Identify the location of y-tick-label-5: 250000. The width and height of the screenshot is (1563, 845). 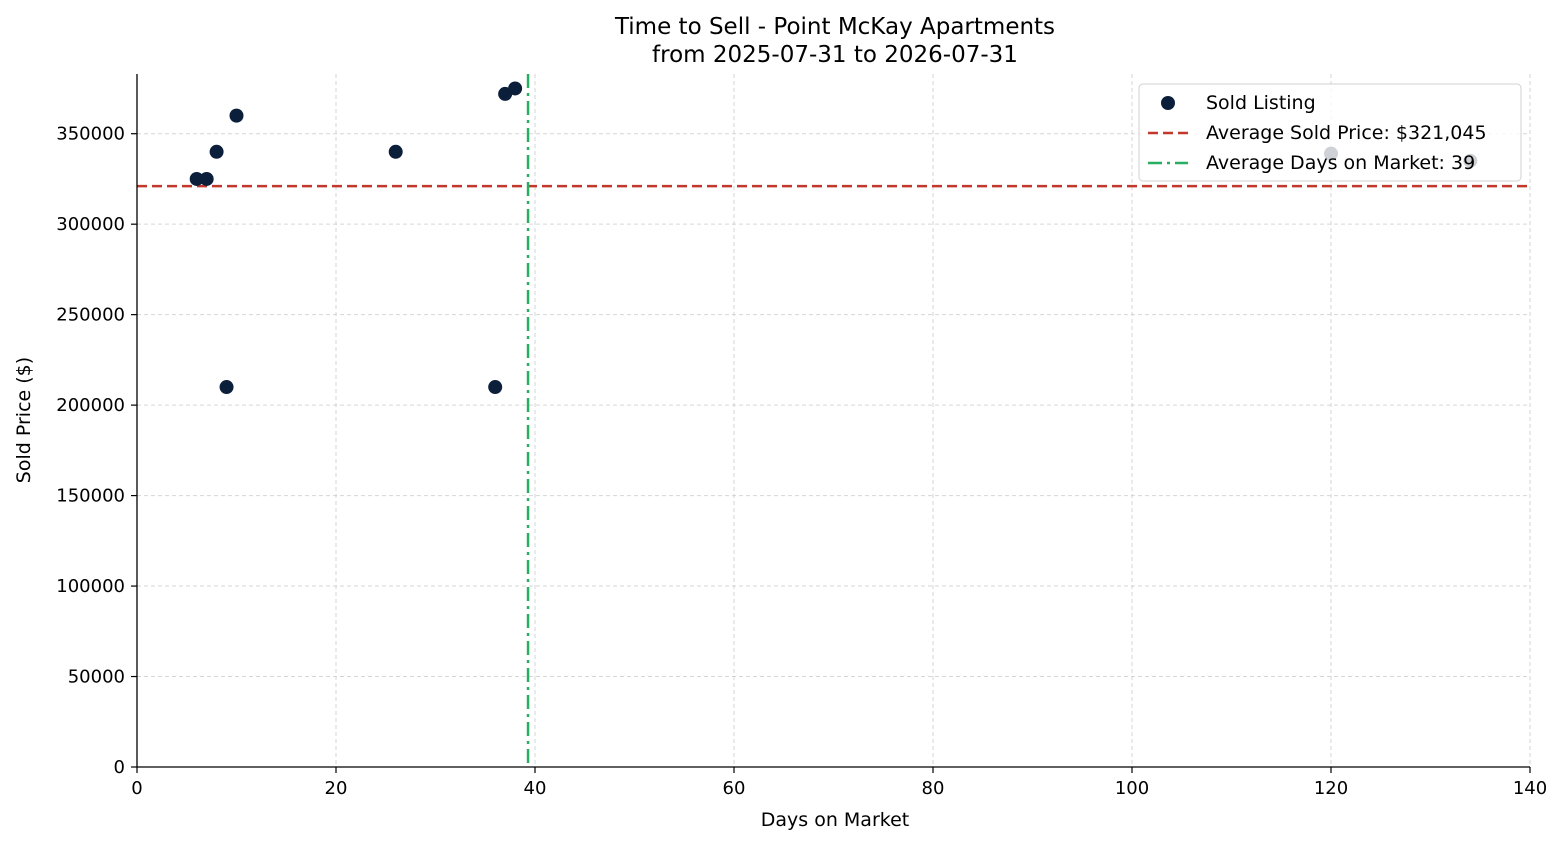
(90, 315).